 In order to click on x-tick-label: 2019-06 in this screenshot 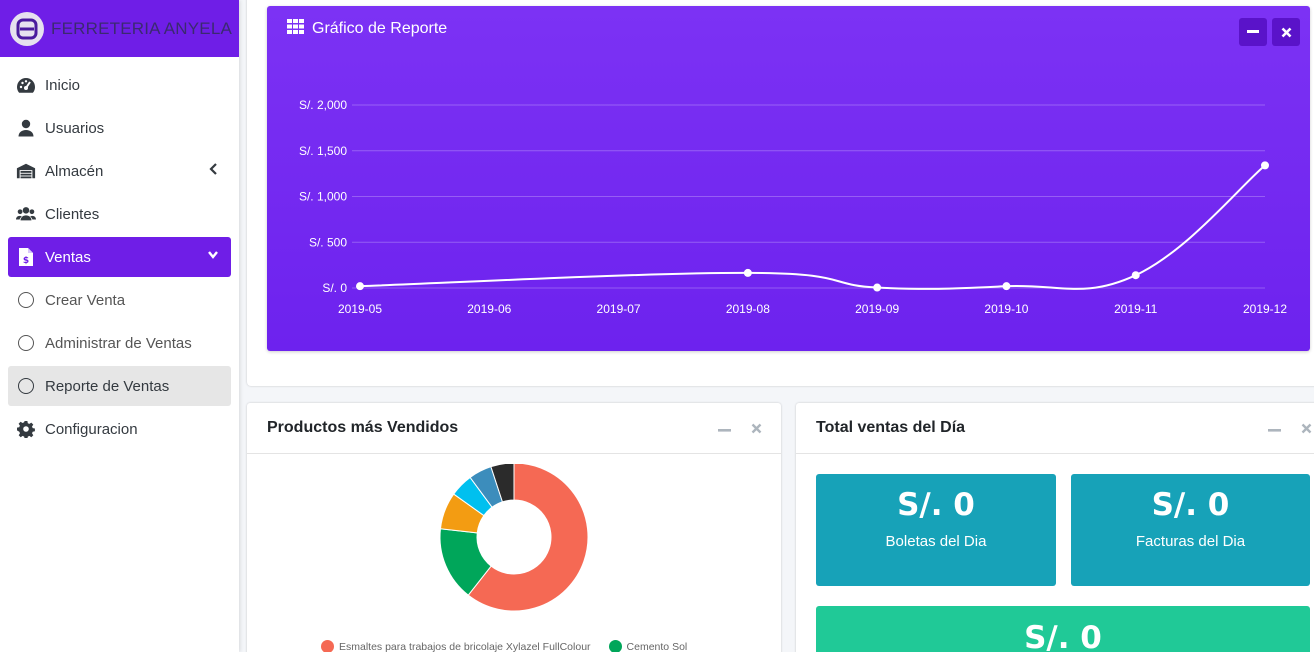, I will do `click(489, 309)`.